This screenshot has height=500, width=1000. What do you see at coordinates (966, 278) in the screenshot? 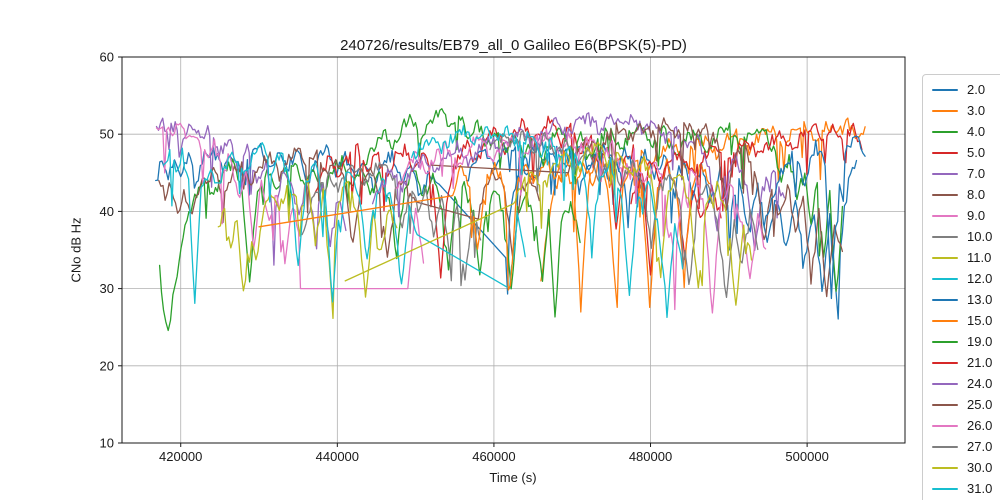
I see `legend-item-12.0: 12.0` at bounding box center [966, 278].